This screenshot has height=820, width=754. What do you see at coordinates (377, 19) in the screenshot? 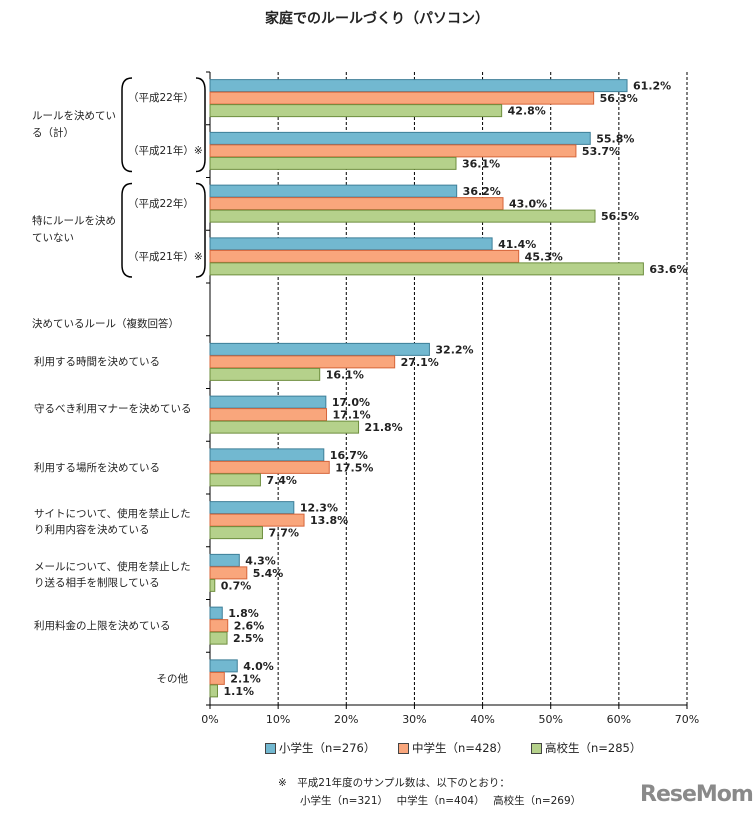
I see `chart-title: 家庭でのルールづくり（パソコン）` at bounding box center [377, 19].